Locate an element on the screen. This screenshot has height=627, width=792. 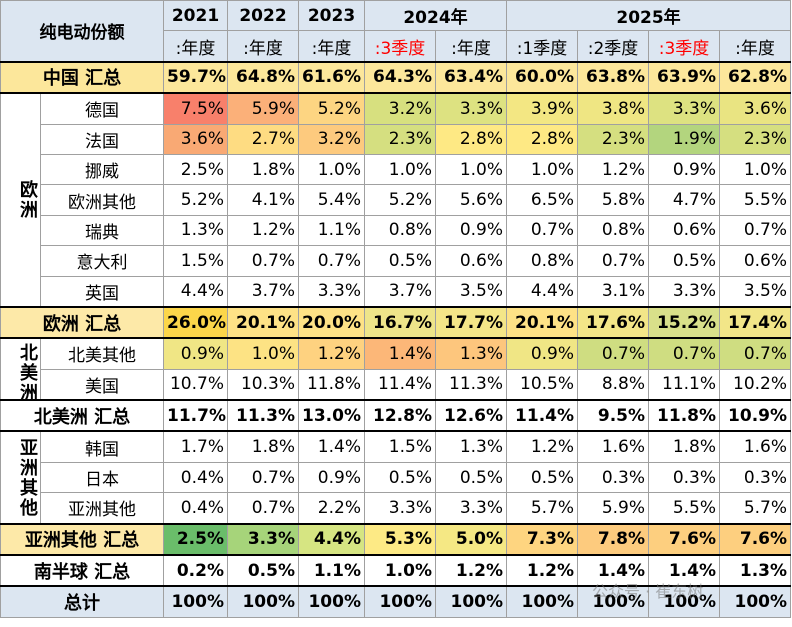
value-cell: 11.3% is located at coordinates (263, 415).